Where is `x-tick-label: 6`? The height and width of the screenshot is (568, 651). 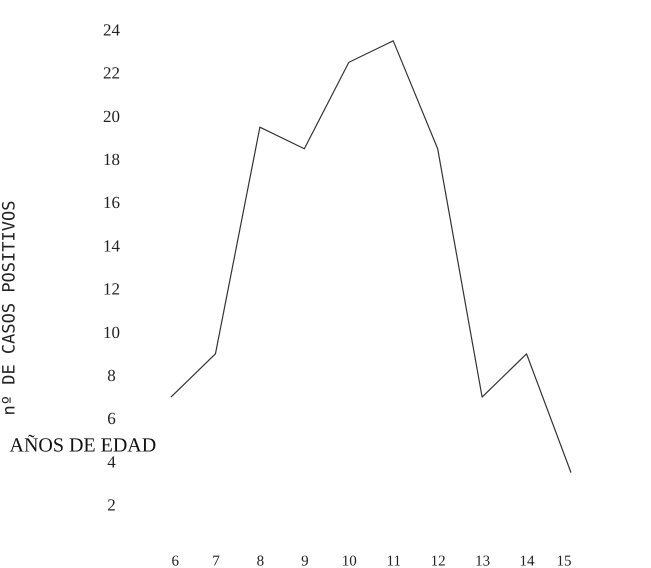 x-tick-label: 6 is located at coordinates (176, 561).